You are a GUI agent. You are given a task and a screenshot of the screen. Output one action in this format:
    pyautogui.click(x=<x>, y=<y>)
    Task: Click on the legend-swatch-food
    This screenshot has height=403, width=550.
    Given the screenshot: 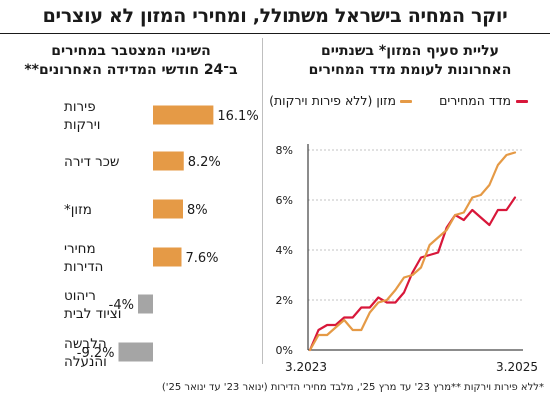 What is the action you would take?
    pyautogui.click(x=406, y=101)
    